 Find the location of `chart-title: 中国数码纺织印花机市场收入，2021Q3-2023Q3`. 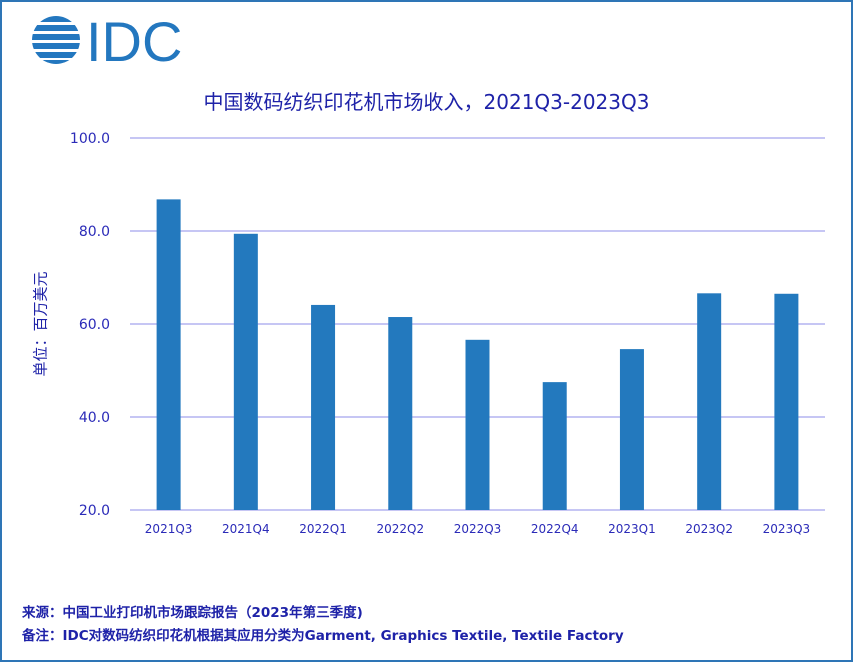

chart-title: 中国数码纺织印花机市场收入，2021Q3-2023Q3 is located at coordinates (426, 102).